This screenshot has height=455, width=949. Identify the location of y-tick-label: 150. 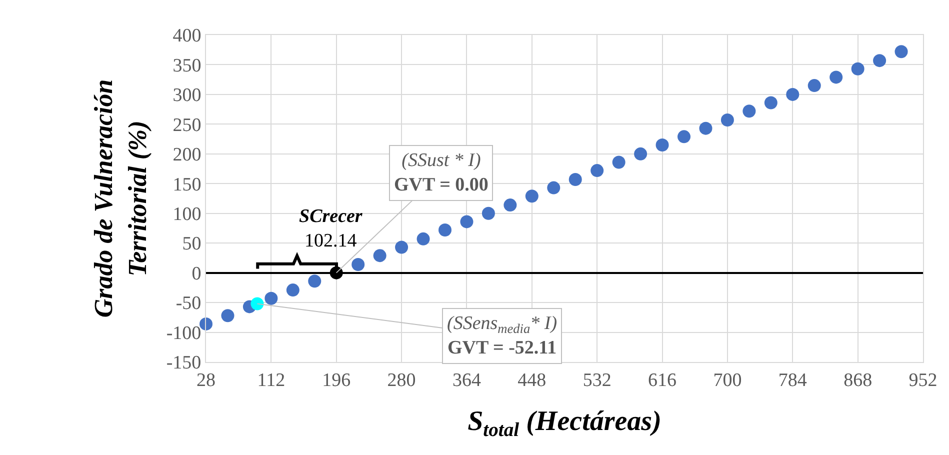
(187, 185).